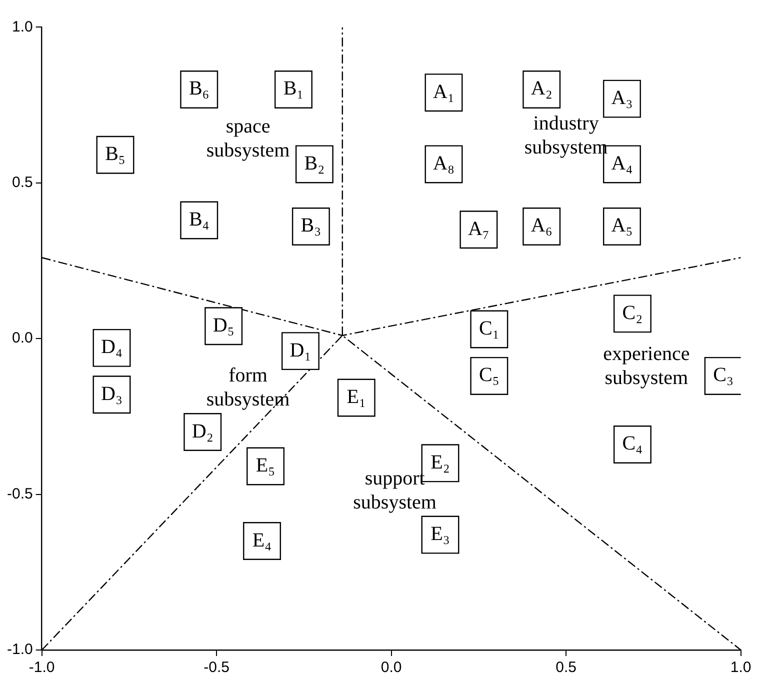 The image size is (768, 684). I want to click on data-label: D₅, so click(223, 325).